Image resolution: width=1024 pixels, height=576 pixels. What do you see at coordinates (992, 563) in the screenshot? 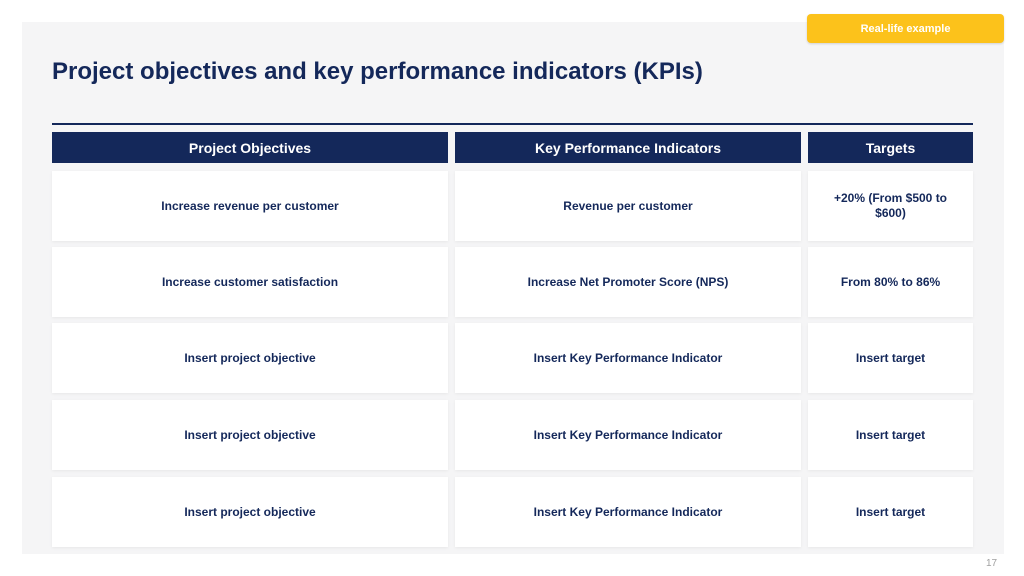
I see `page-number: 17` at bounding box center [992, 563].